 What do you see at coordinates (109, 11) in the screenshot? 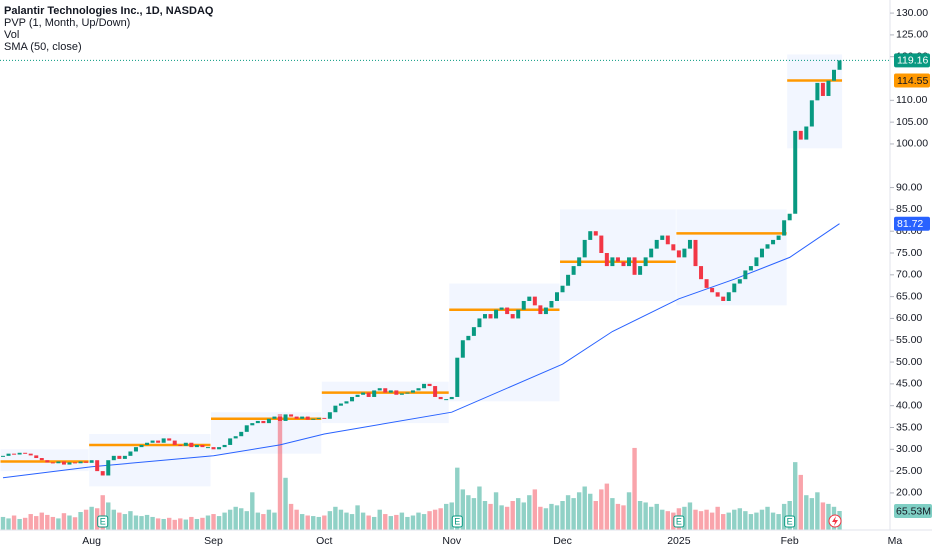
I see `chart-title: Palantir Technologies Inc., 1D, NASDAQ` at bounding box center [109, 11].